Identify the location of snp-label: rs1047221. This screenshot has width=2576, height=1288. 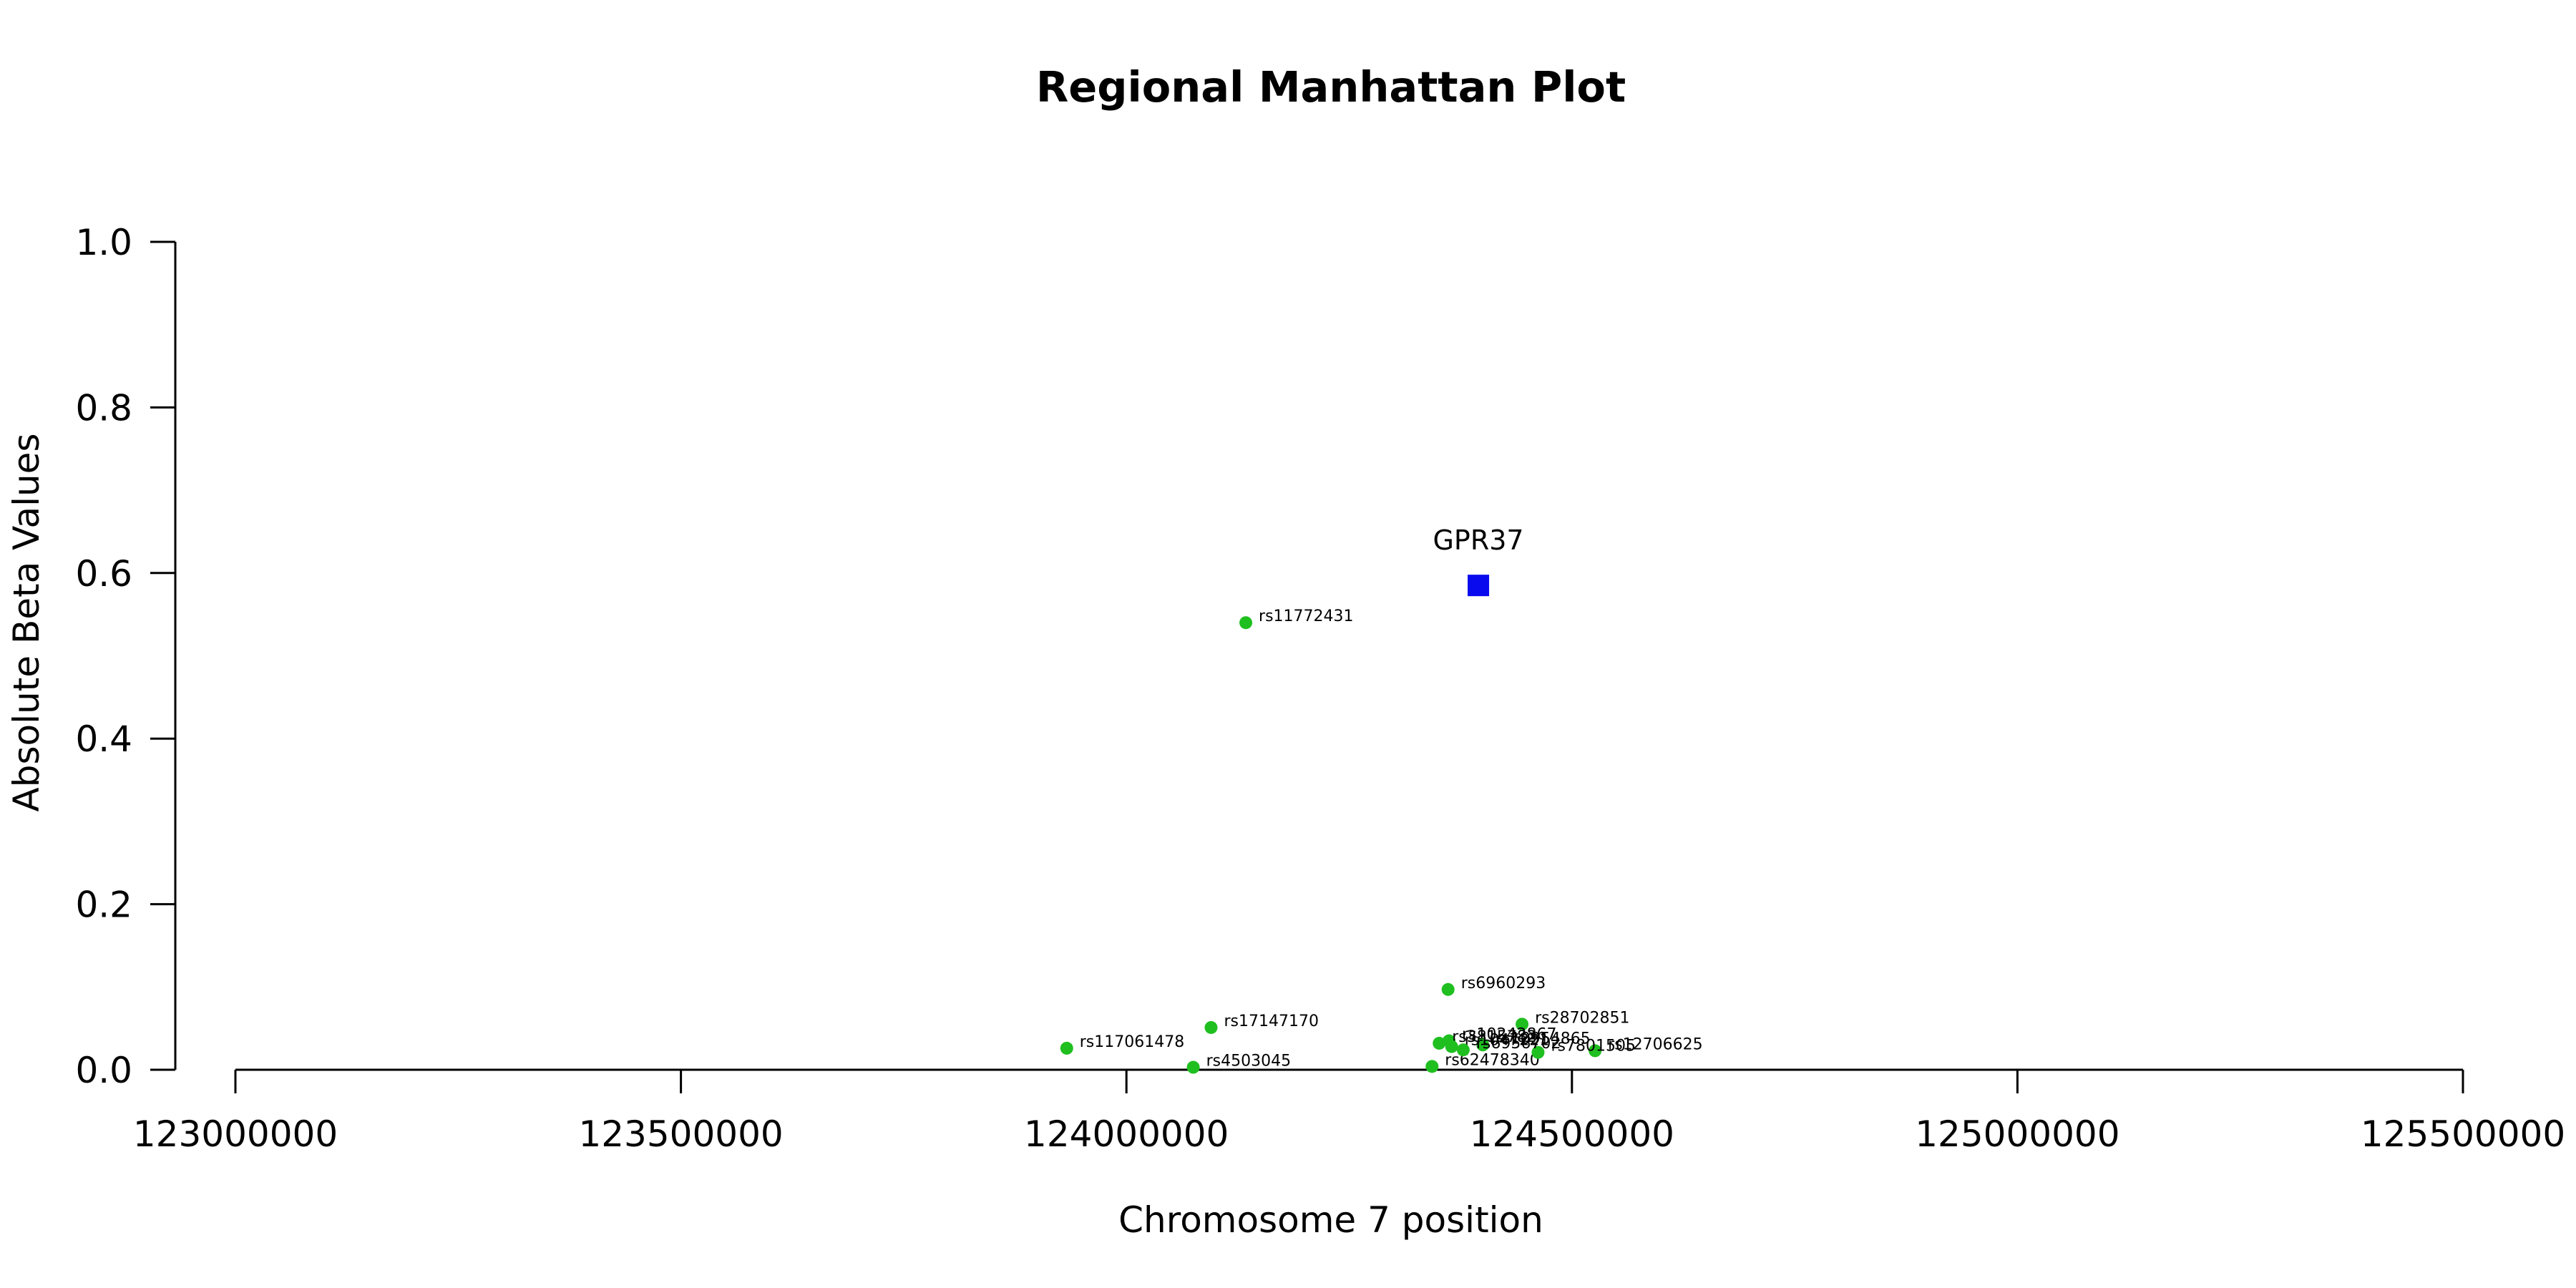
(1507, 1041).